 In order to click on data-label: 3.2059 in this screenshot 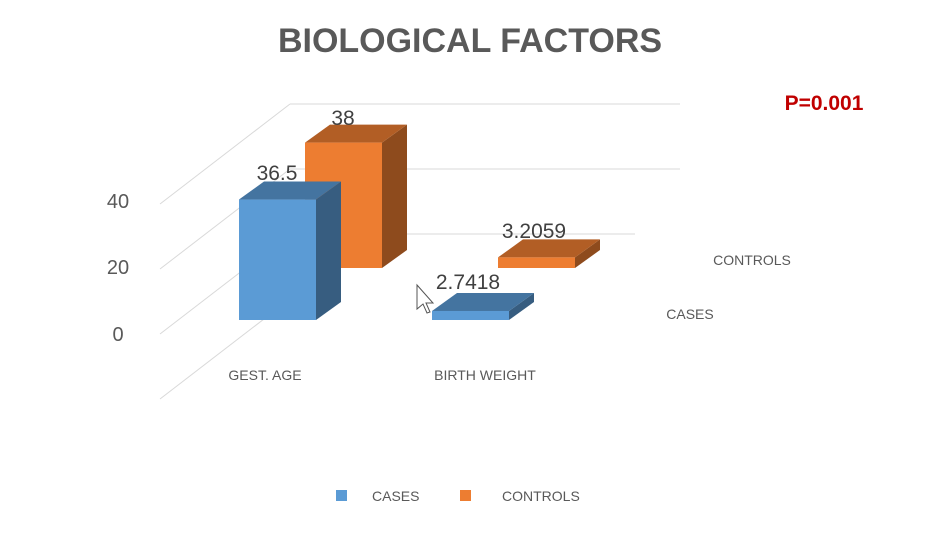, I will do `click(534, 231)`.